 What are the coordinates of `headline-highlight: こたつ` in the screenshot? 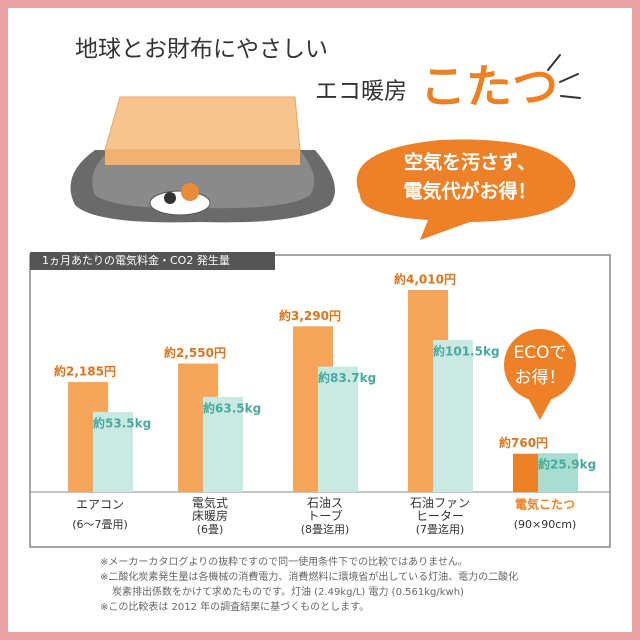 It's located at (489, 87).